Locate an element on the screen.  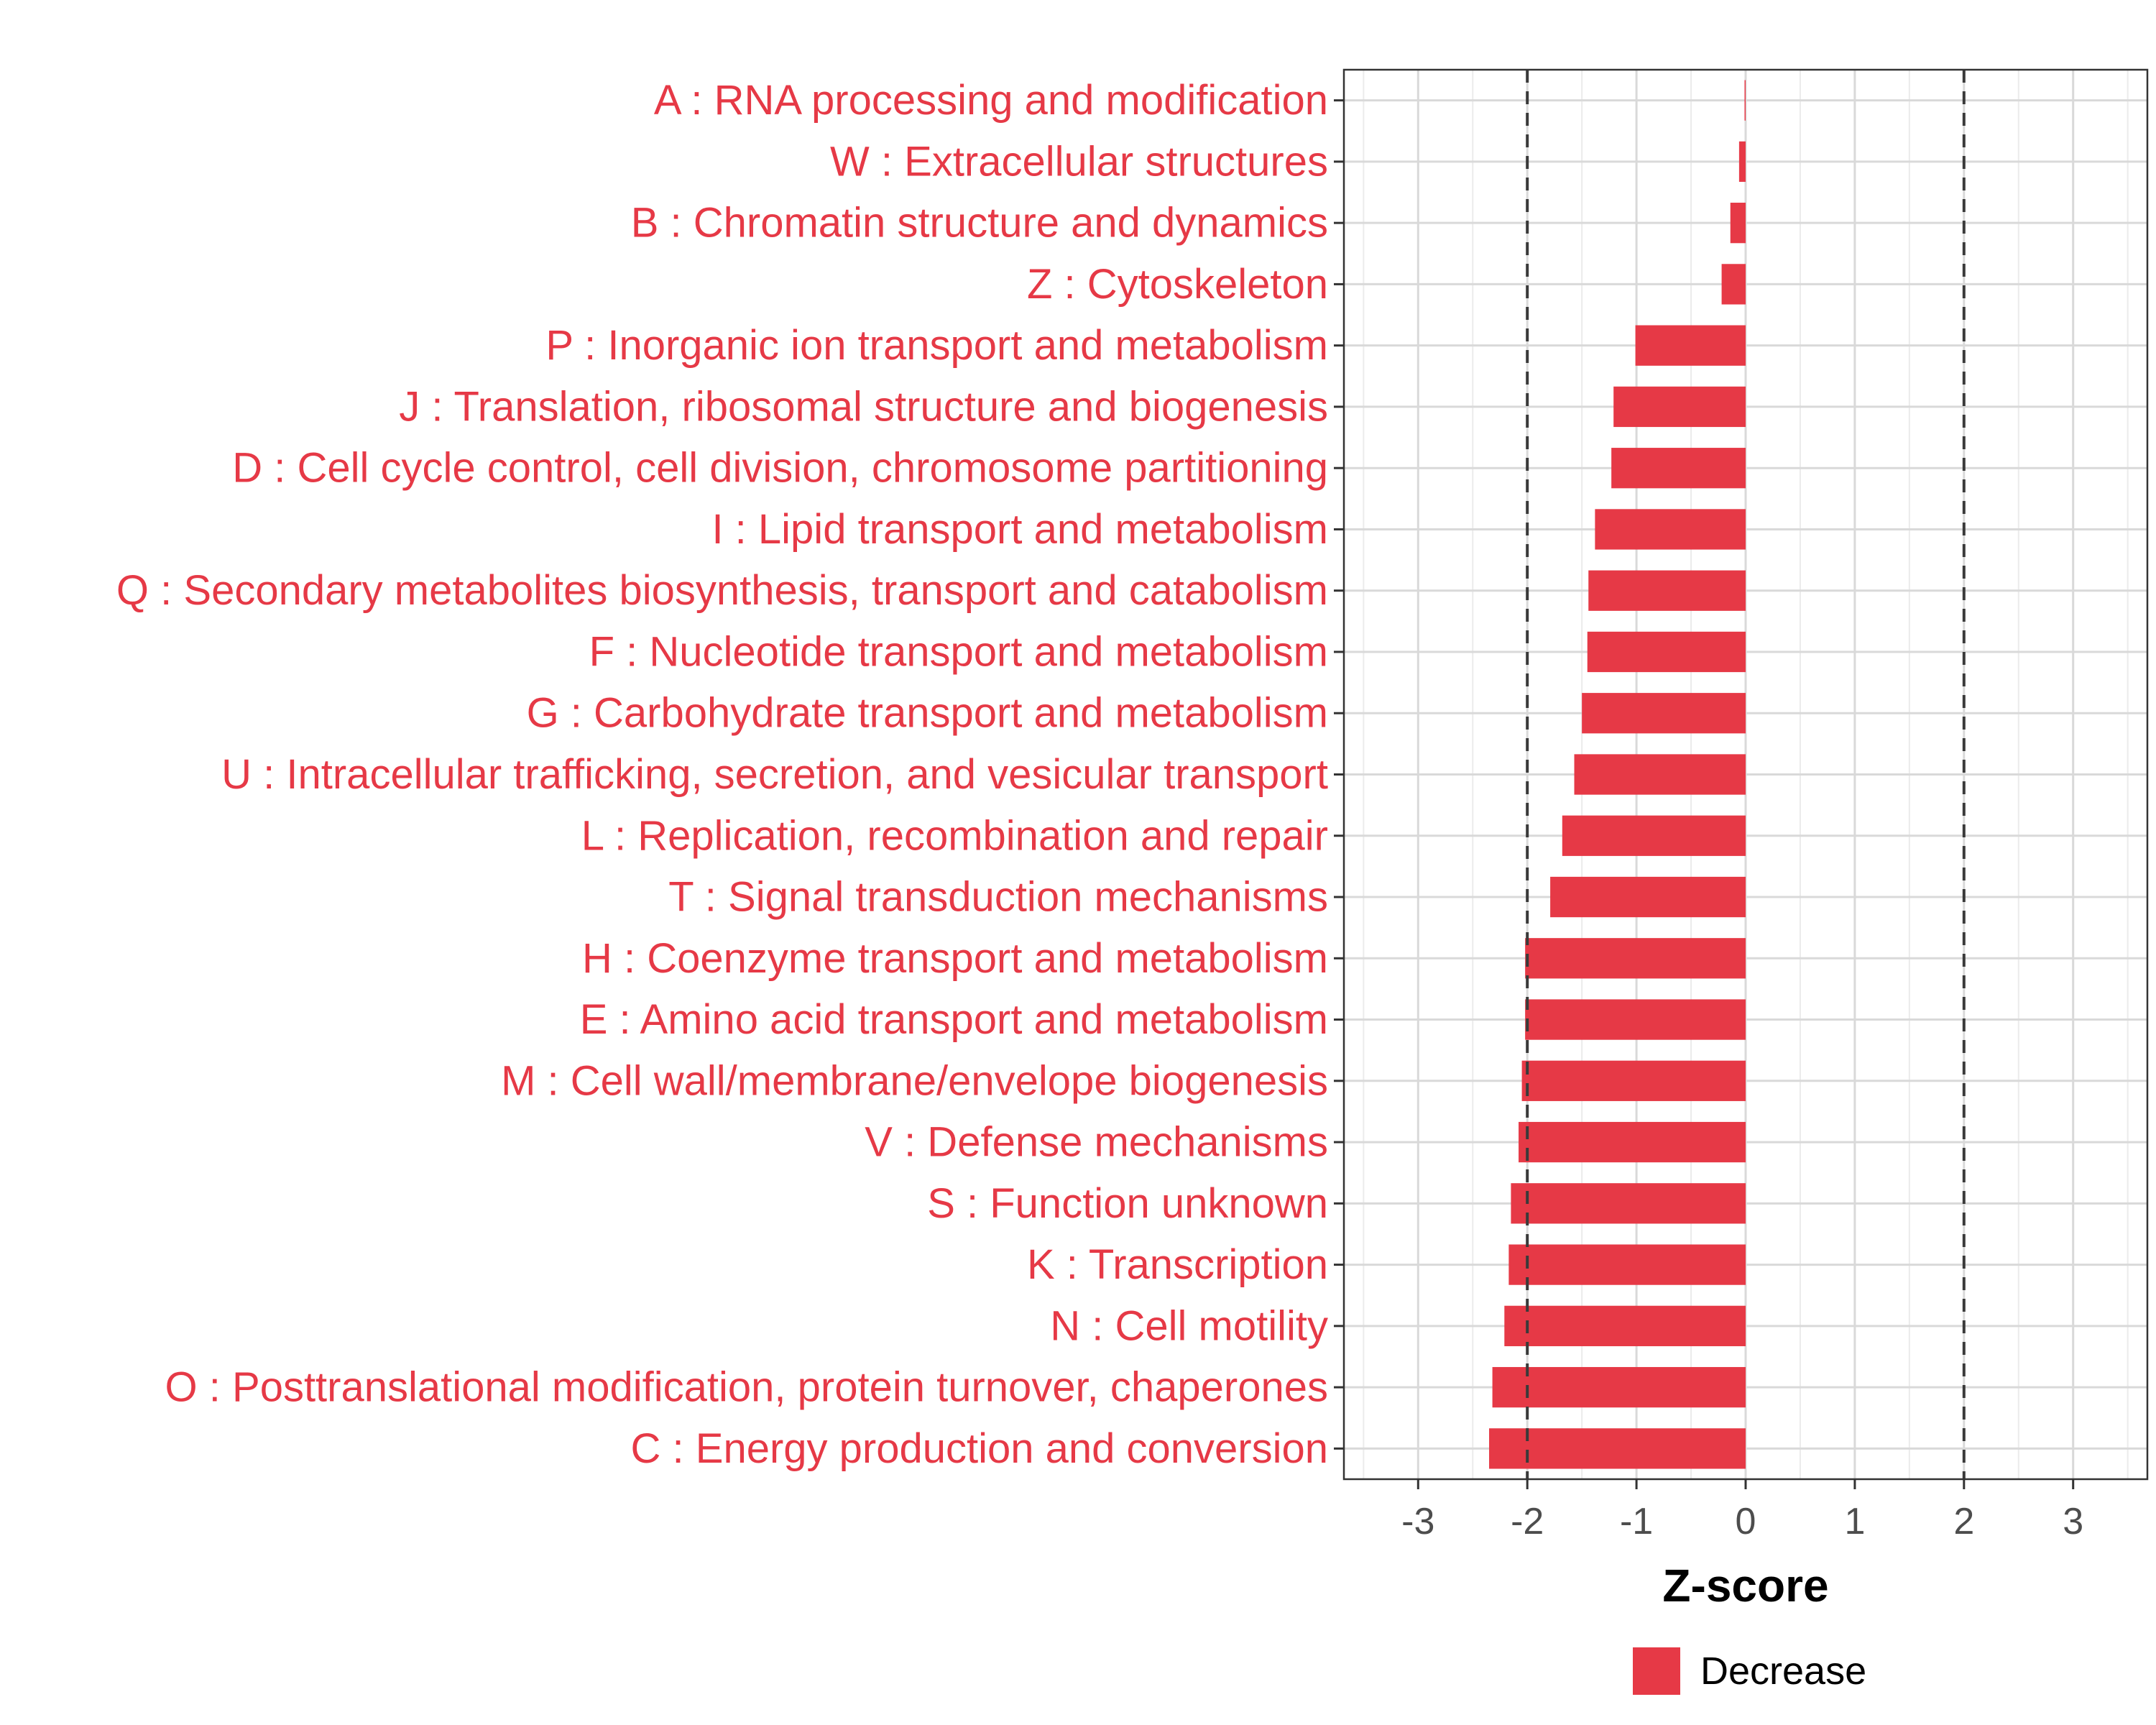
x-tick-label: 2 is located at coordinates (1964, 1521).